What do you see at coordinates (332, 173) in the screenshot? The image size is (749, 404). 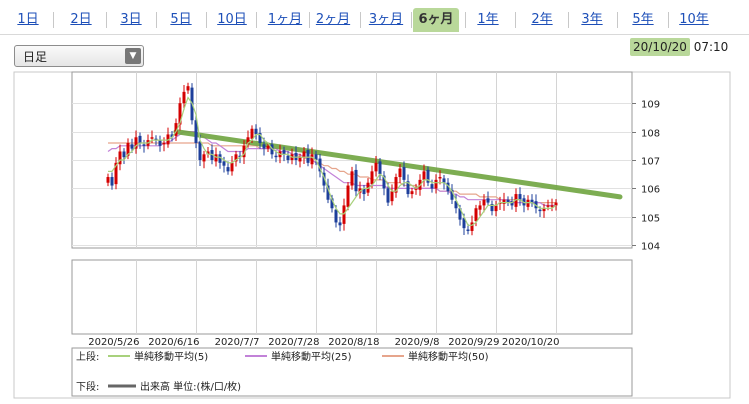 I see `ma50-line` at bounding box center [332, 173].